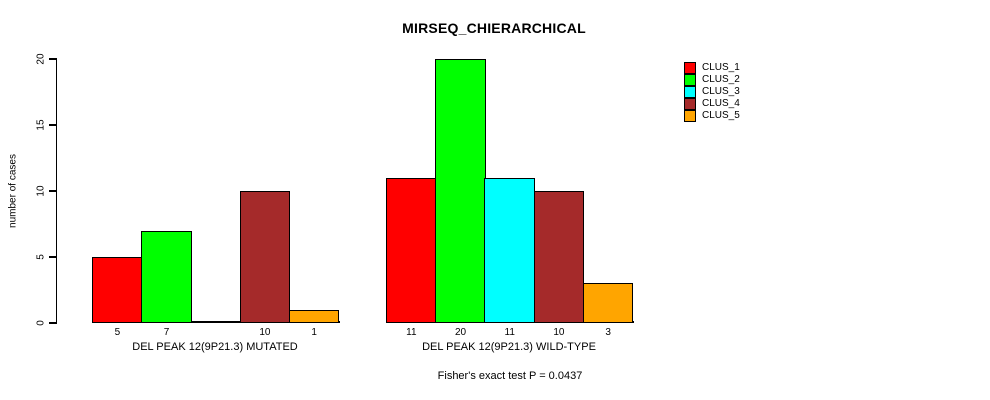 The width and height of the screenshot is (990, 400). What do you see at coordinates (265, 257) in the screenshot?
I see `bar-clus-4-mutated` at bounding box center [265, 257].